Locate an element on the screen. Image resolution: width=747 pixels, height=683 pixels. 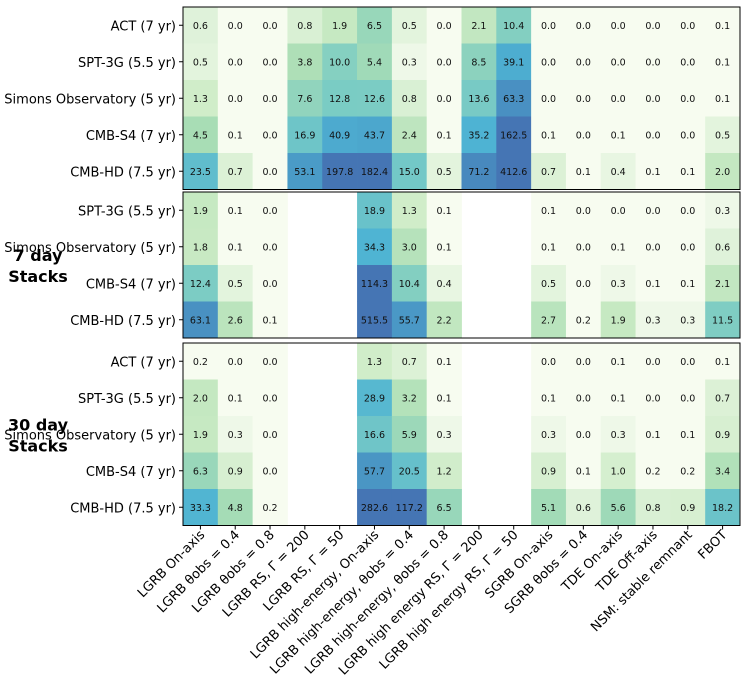
row-label: SPT-3G (5.5 yr) is located at coordinates (127, 211).